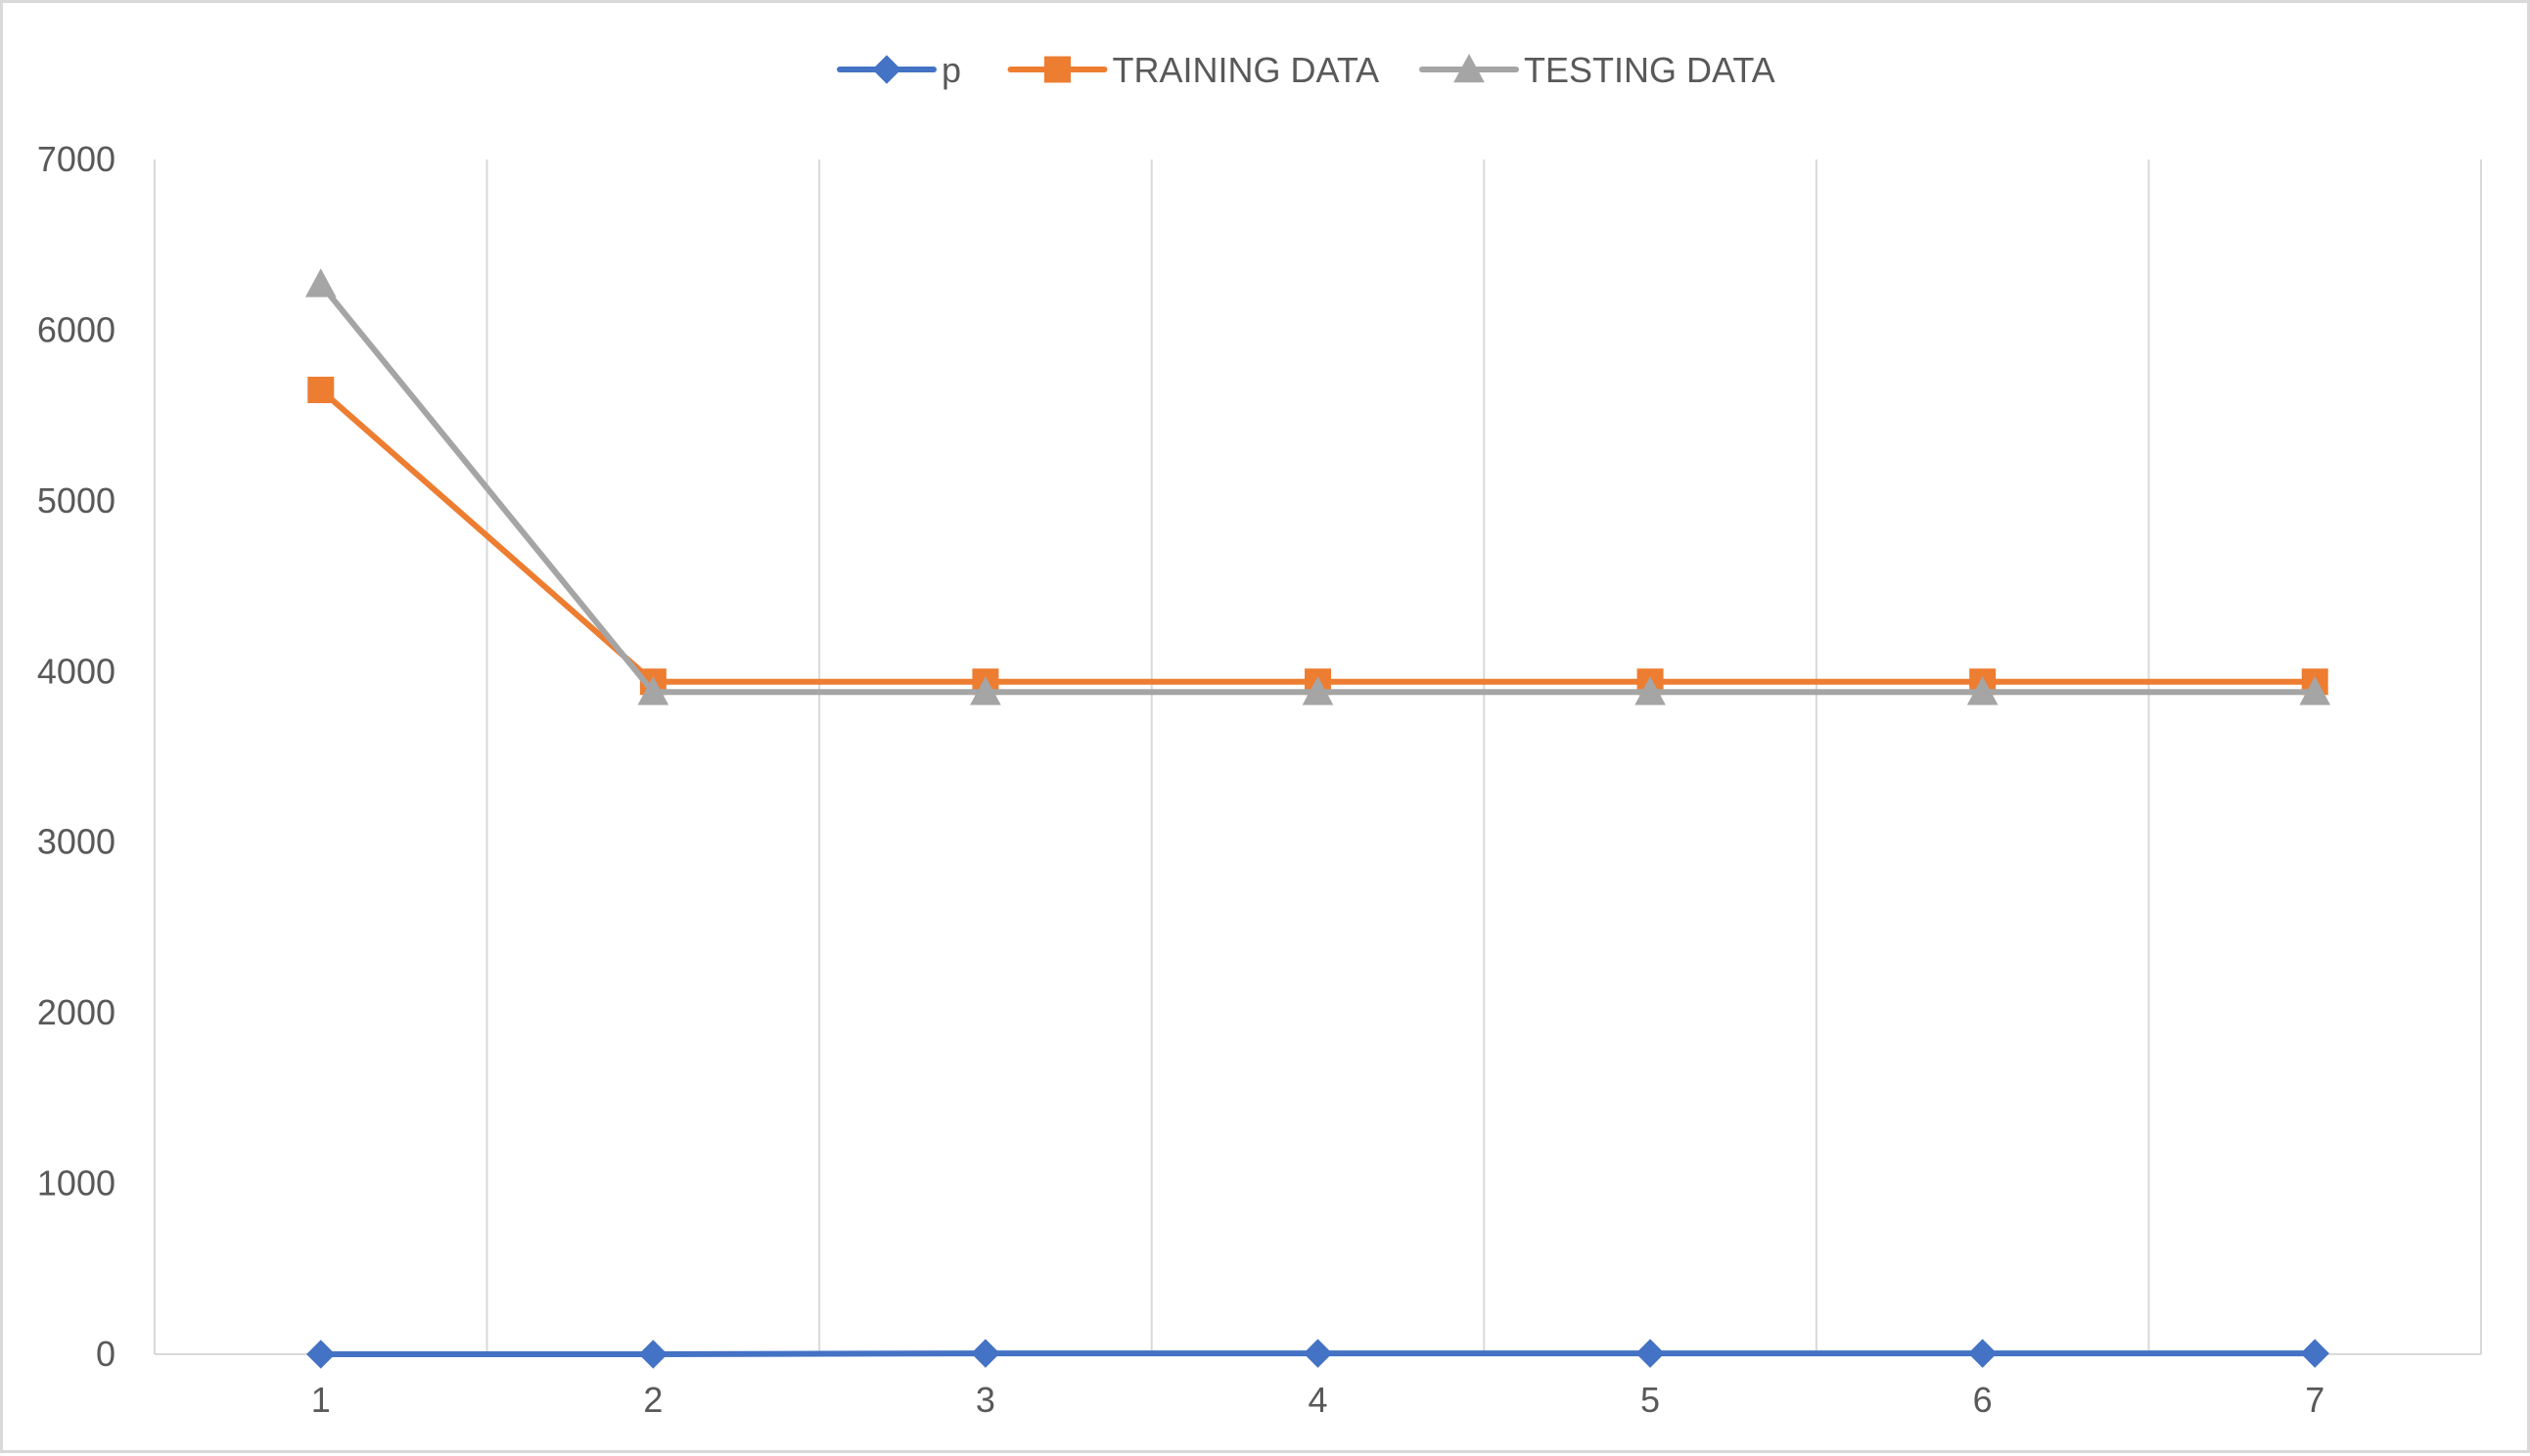 This screenshot has width=2530, height=1456. I want to click on legend-item: p, so click(899, 70).